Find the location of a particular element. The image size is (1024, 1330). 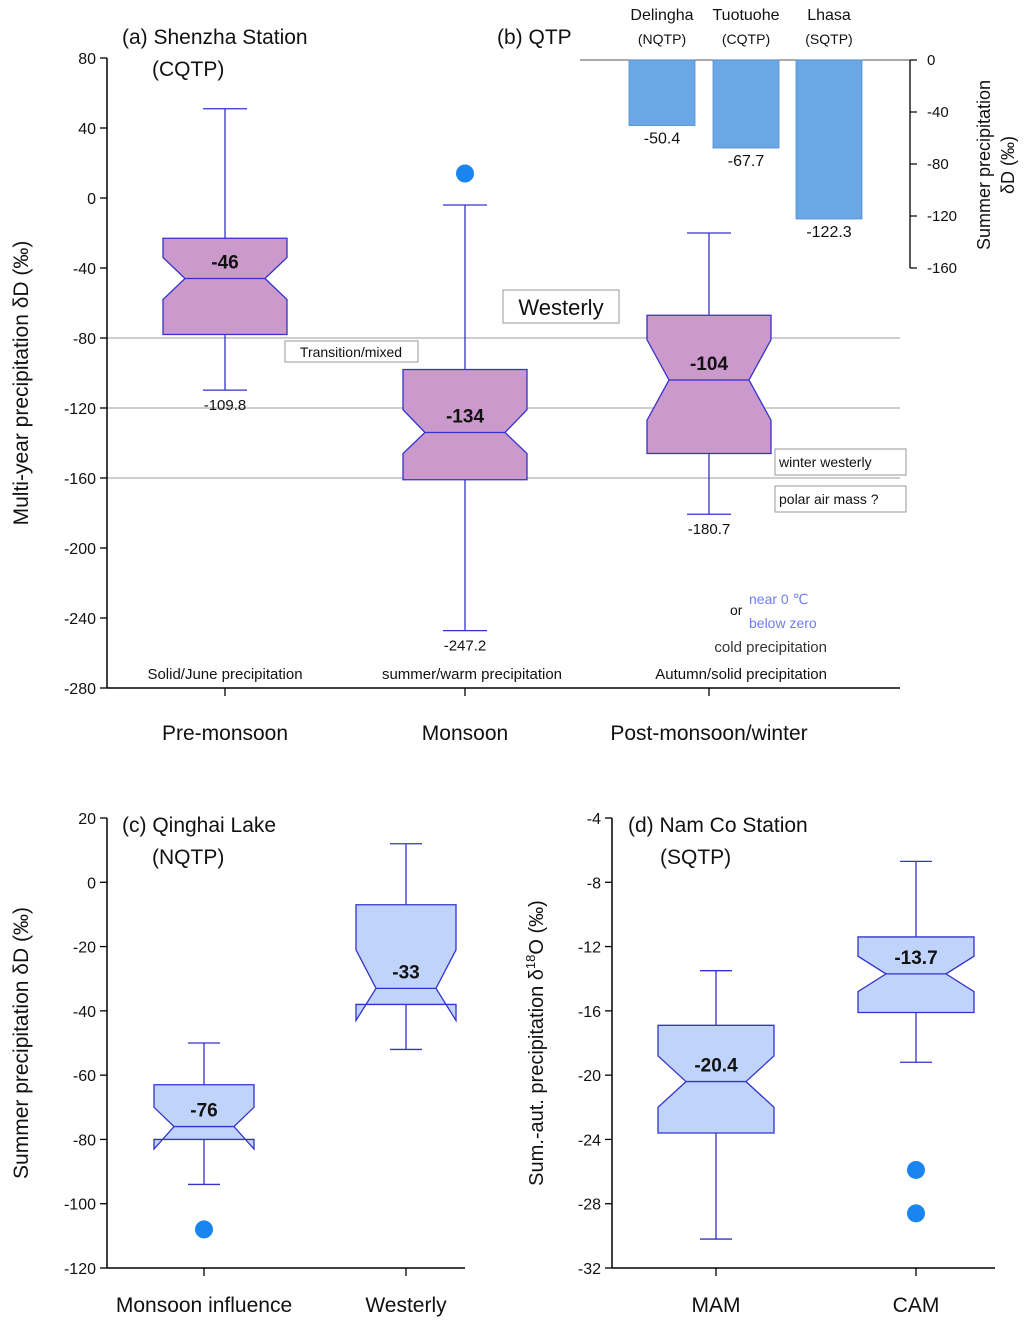

b-ylabel-line1: Summer precipitation is located at coordinates (984, 165).